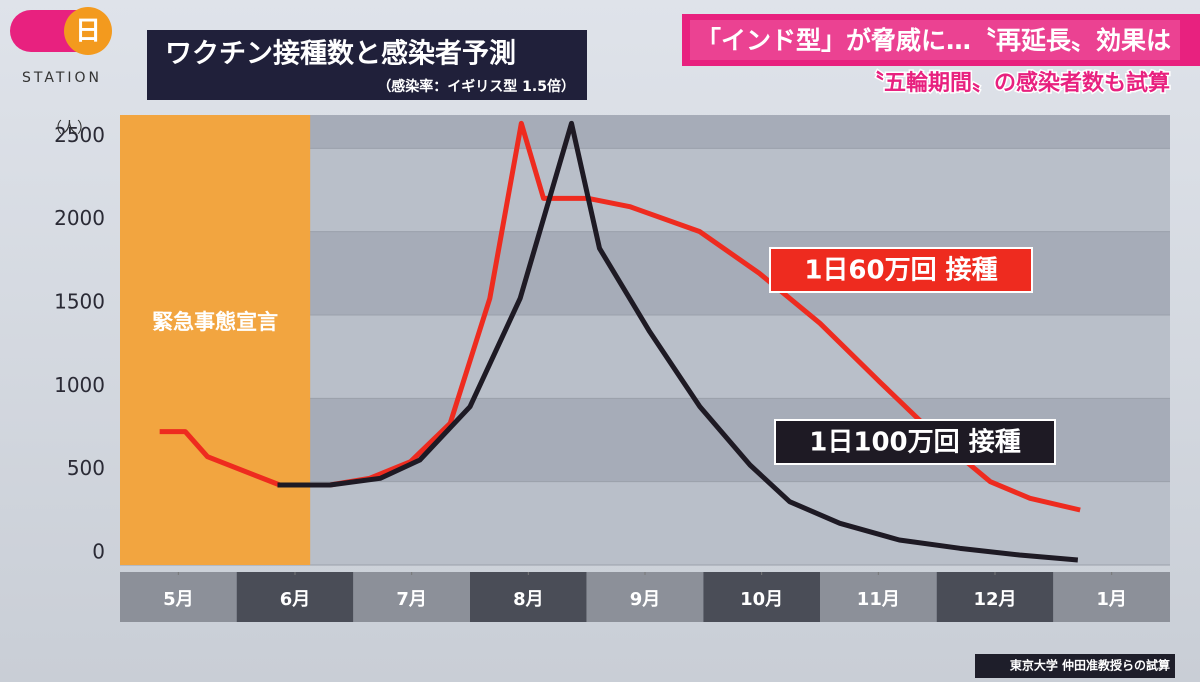 Image resolution: width=1200 pixels, height=686 pixels. What do you see at coordinates (645, 599) in the screenshot?
I see `x-tick-label: 9月` at bounding box center [645, 599].